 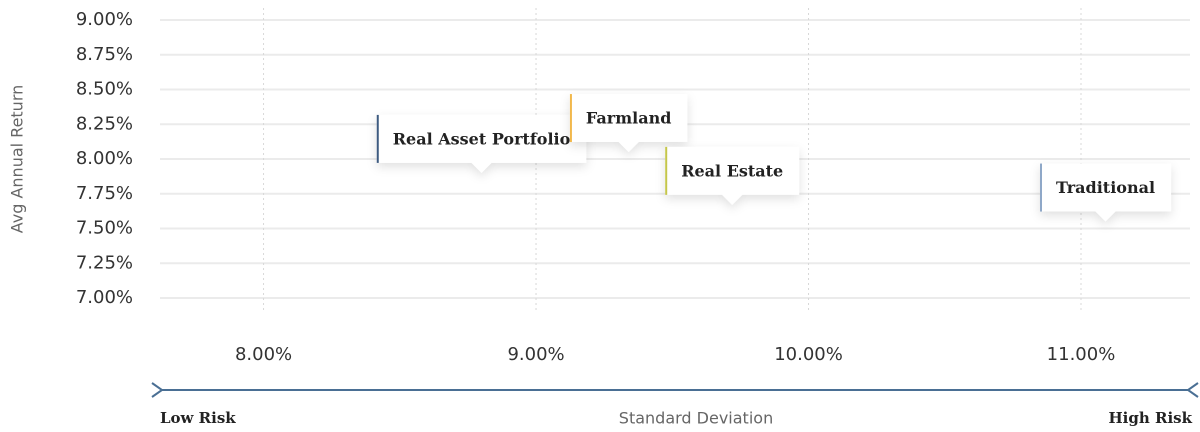 I want to click on x-tick-label: 8.00%, so click(x=263, y=354).